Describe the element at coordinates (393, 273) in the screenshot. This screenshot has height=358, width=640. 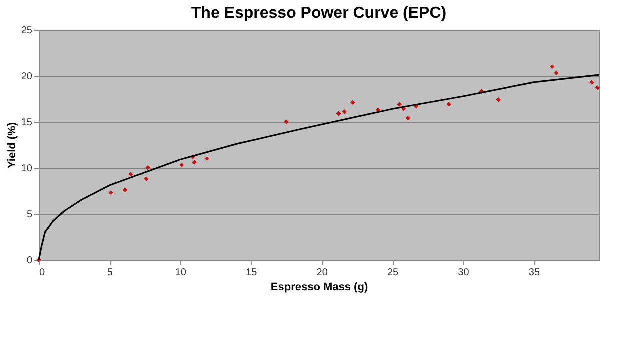
I see `x-tick-label: 25` at that location.